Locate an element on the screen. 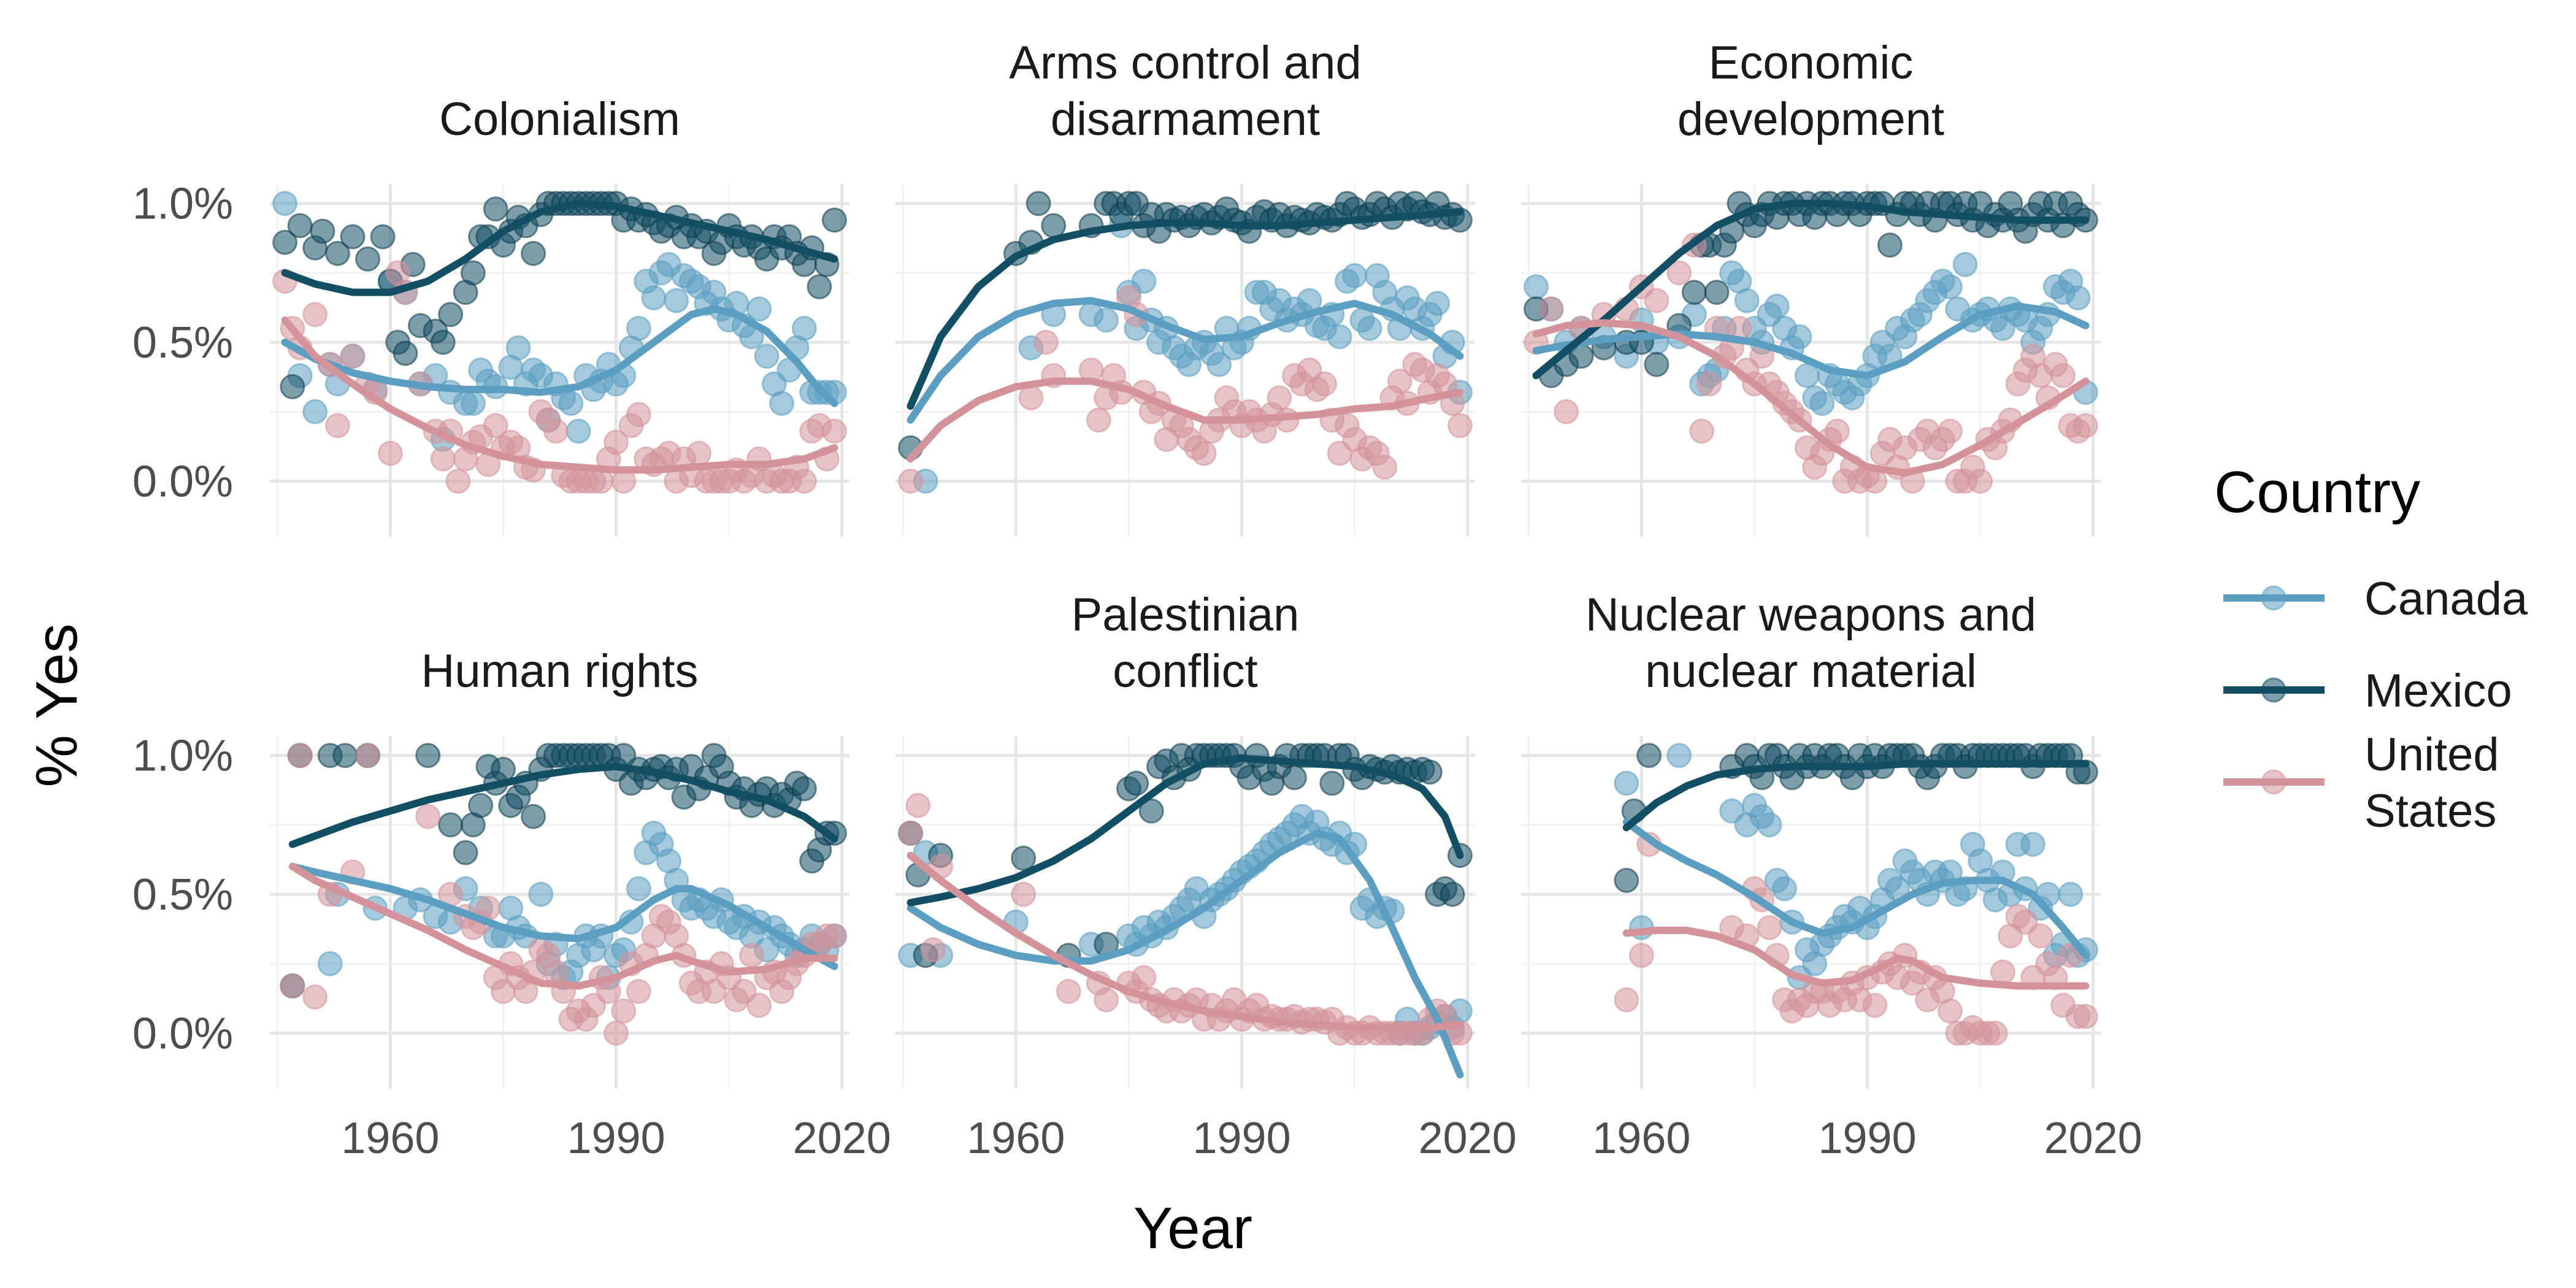 This screenshot has width=2576, height=1288. y-tick-label: 0.5% is located at coordinates (182, 342).